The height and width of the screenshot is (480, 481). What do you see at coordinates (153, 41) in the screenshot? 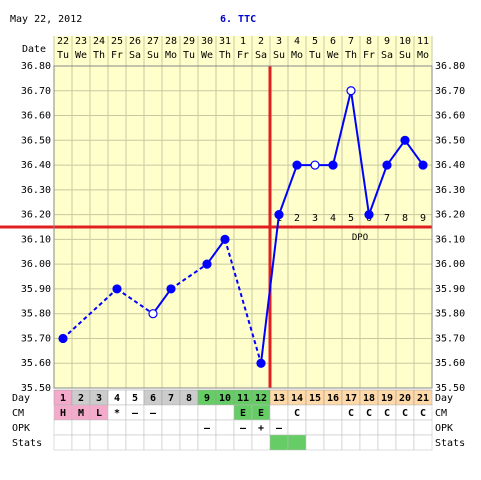
I see `date-label: 27` at bounding box center [153, 41].